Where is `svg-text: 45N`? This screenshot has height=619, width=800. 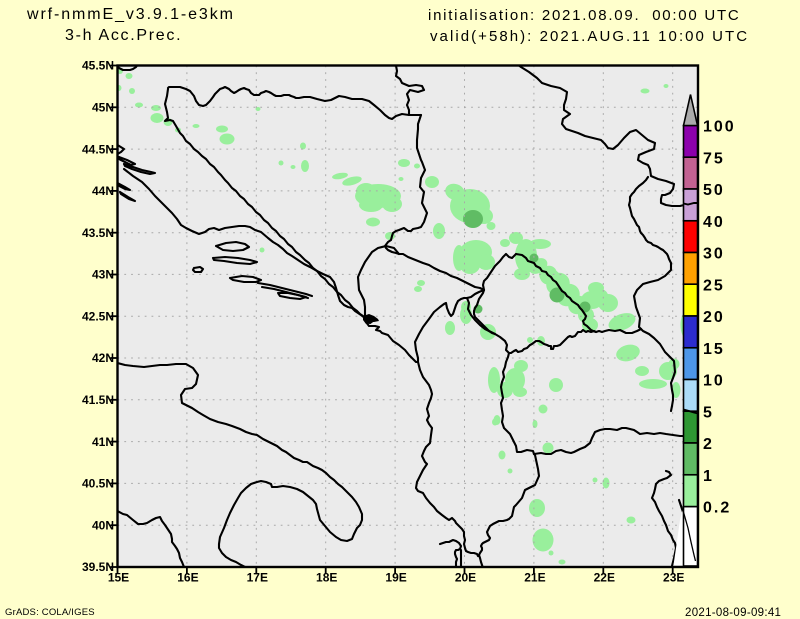
svg-text: 45N is located at coordinates (103, 108).